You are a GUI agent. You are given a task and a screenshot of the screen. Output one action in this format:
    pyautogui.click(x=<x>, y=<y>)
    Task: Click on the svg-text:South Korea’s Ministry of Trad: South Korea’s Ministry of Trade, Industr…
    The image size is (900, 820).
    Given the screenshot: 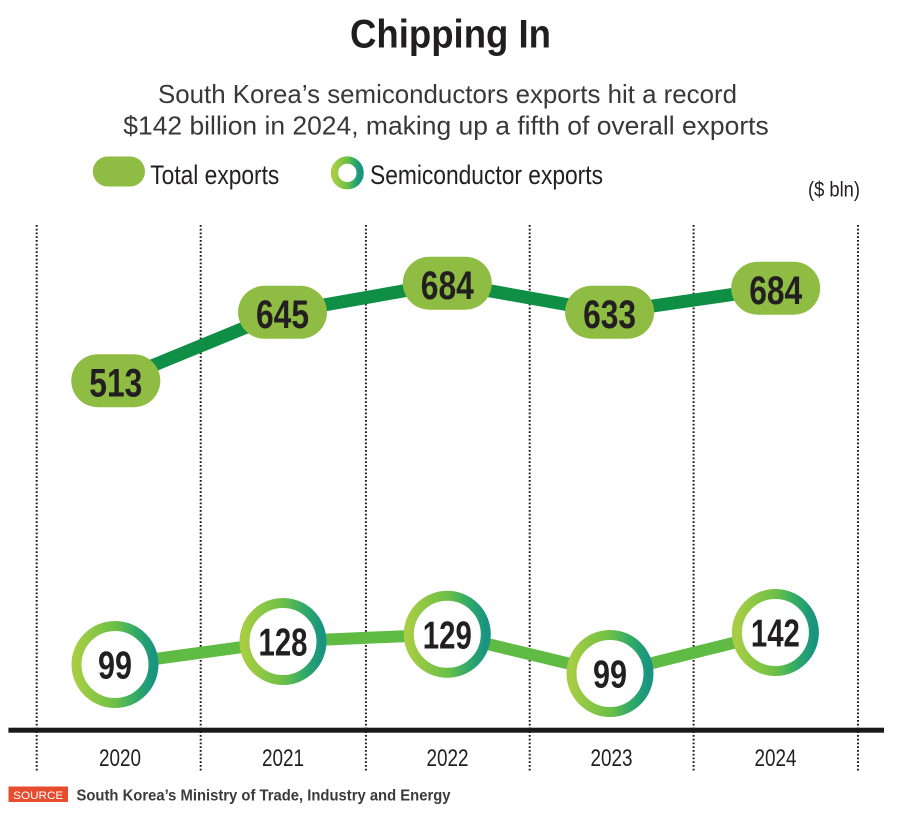 What is the action you would take?
    pyautogui.click(x=264, y=796)
    